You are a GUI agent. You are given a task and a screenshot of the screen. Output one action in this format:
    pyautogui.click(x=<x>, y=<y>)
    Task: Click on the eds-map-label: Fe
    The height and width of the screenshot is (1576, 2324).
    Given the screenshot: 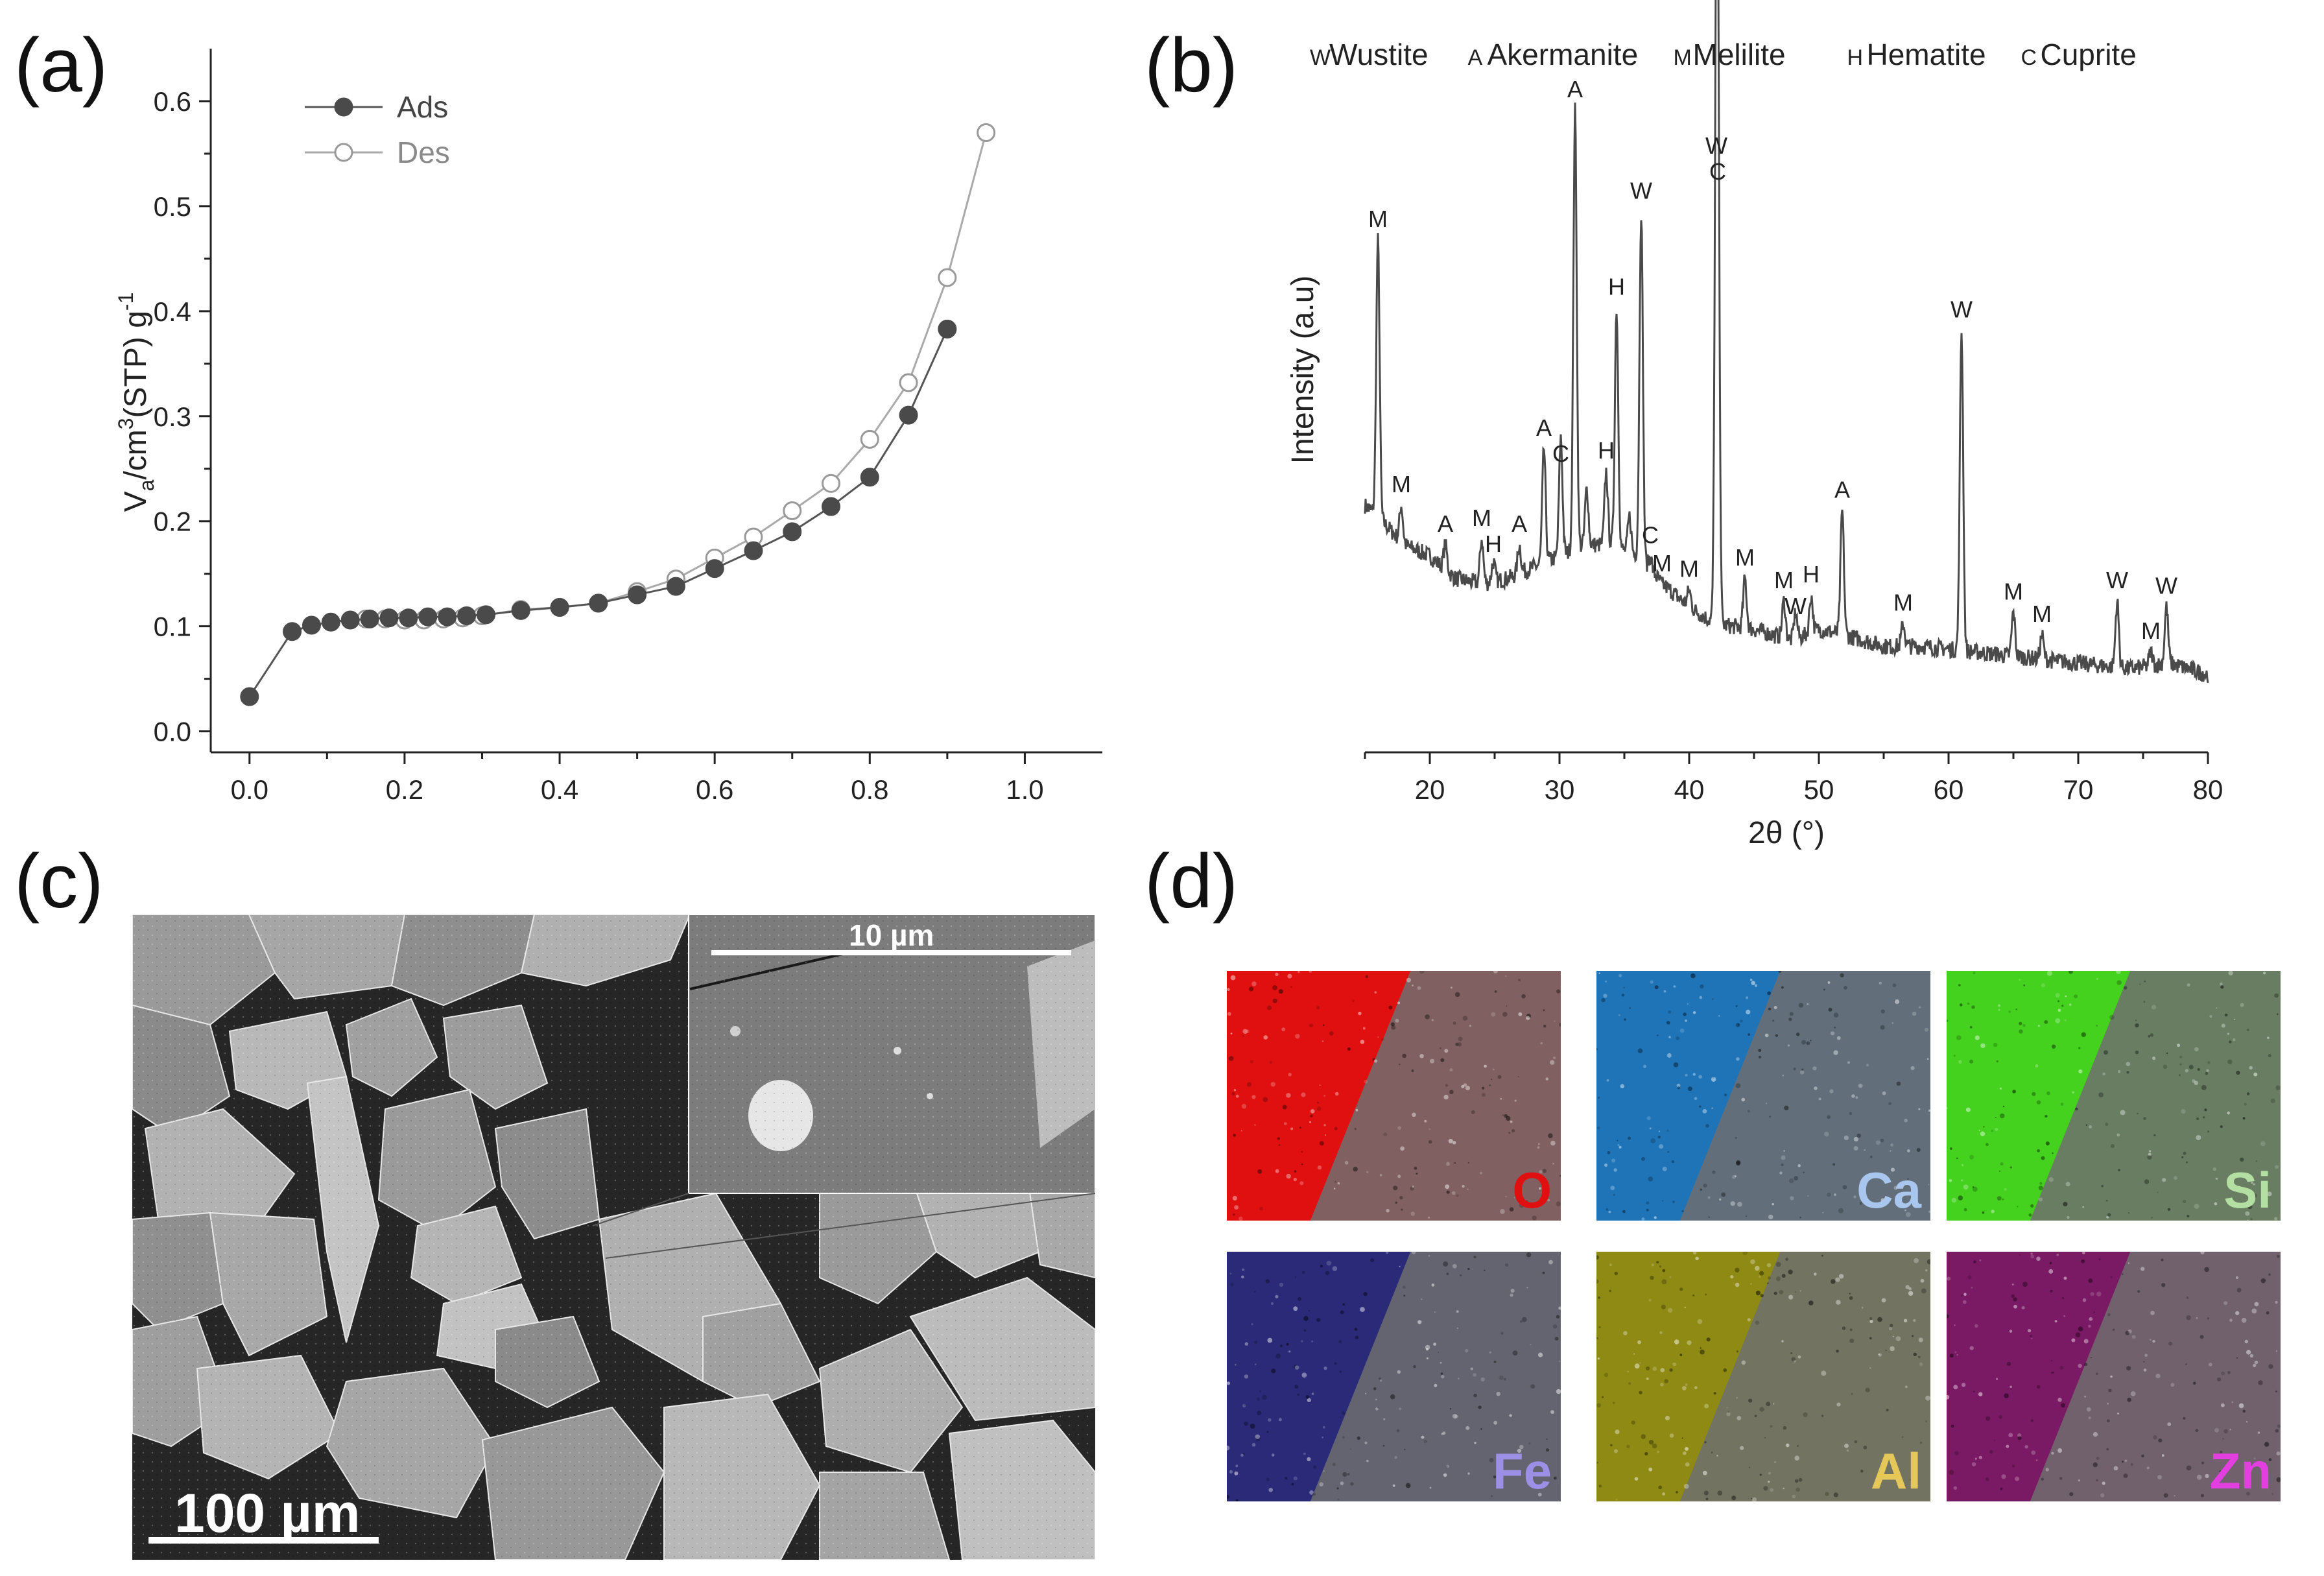 What is the action you would take?
    pyautogui.click(x=1522, y=1470)
    